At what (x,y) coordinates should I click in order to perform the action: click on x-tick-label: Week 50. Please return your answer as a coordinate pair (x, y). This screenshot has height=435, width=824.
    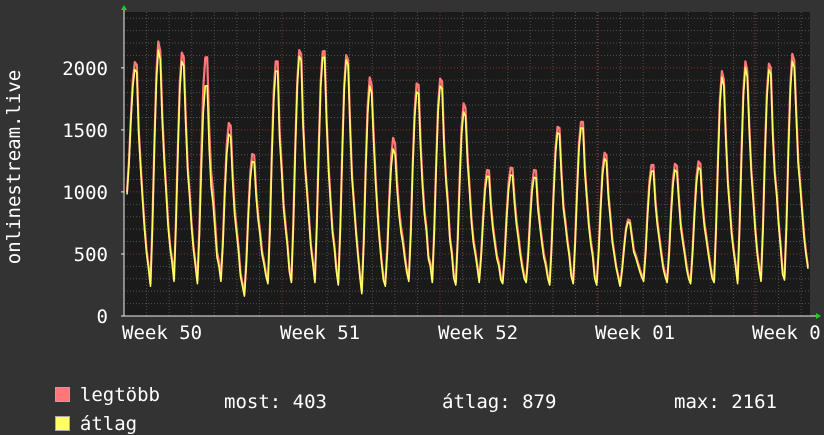
    Looking at the image, I should click on (162, 333).